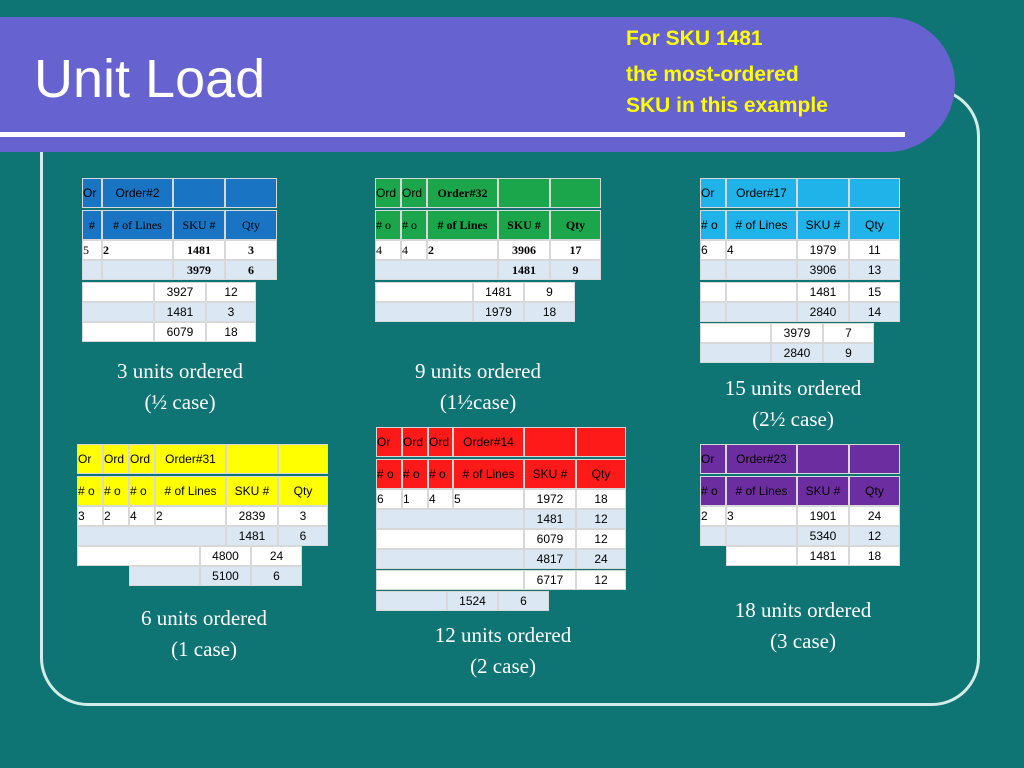 This screenshot has height=768, width=1024. Describe the element at coordinates (440, 474) in the screenshot. I see `order-14-col-c: # o` at that location.